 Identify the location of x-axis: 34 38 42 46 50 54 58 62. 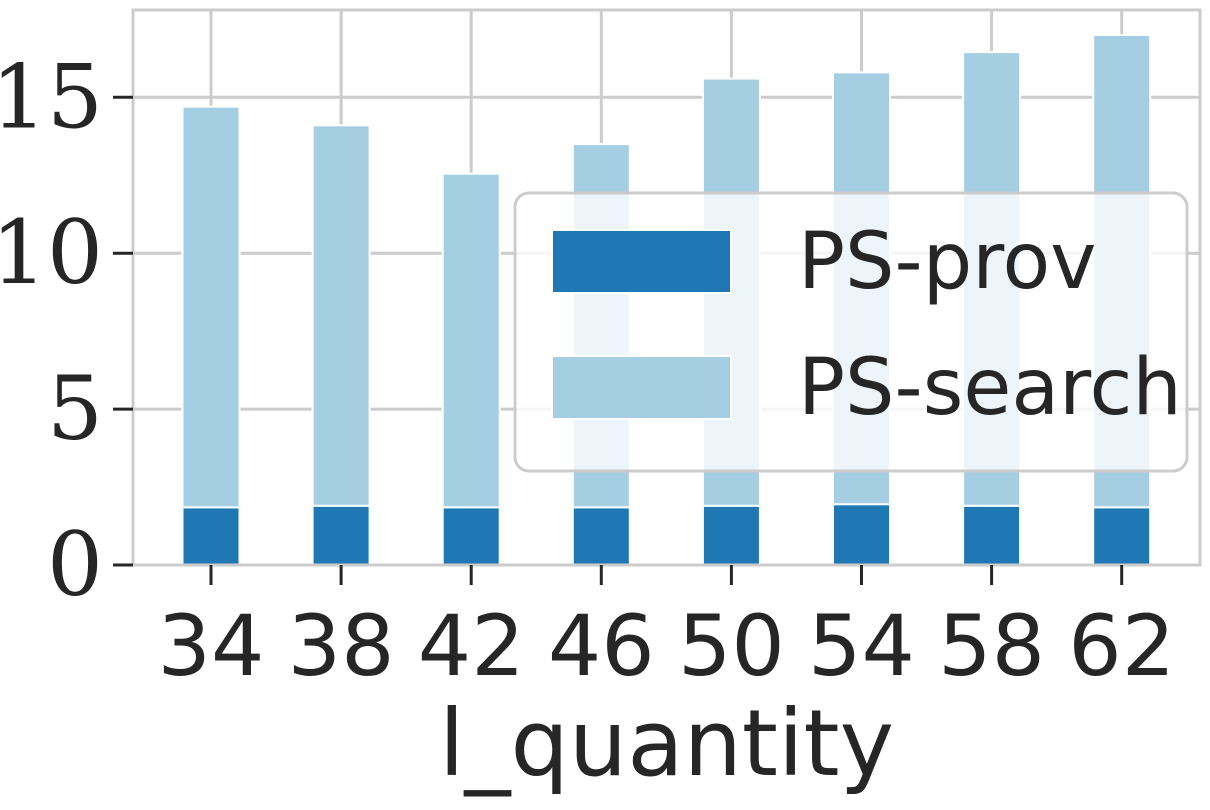
(666, 630).